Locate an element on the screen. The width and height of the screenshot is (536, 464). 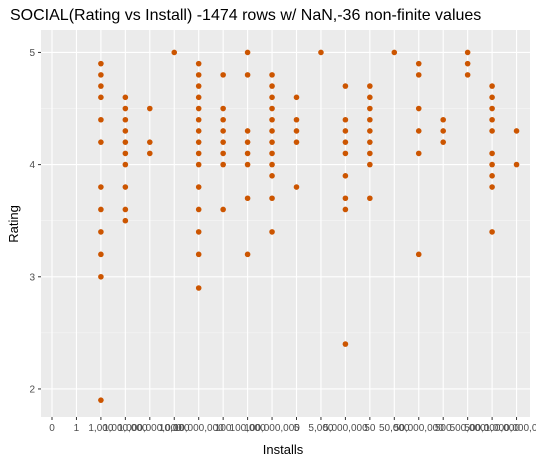
y-tick-label: 2 is located at coordinates (32, 389).